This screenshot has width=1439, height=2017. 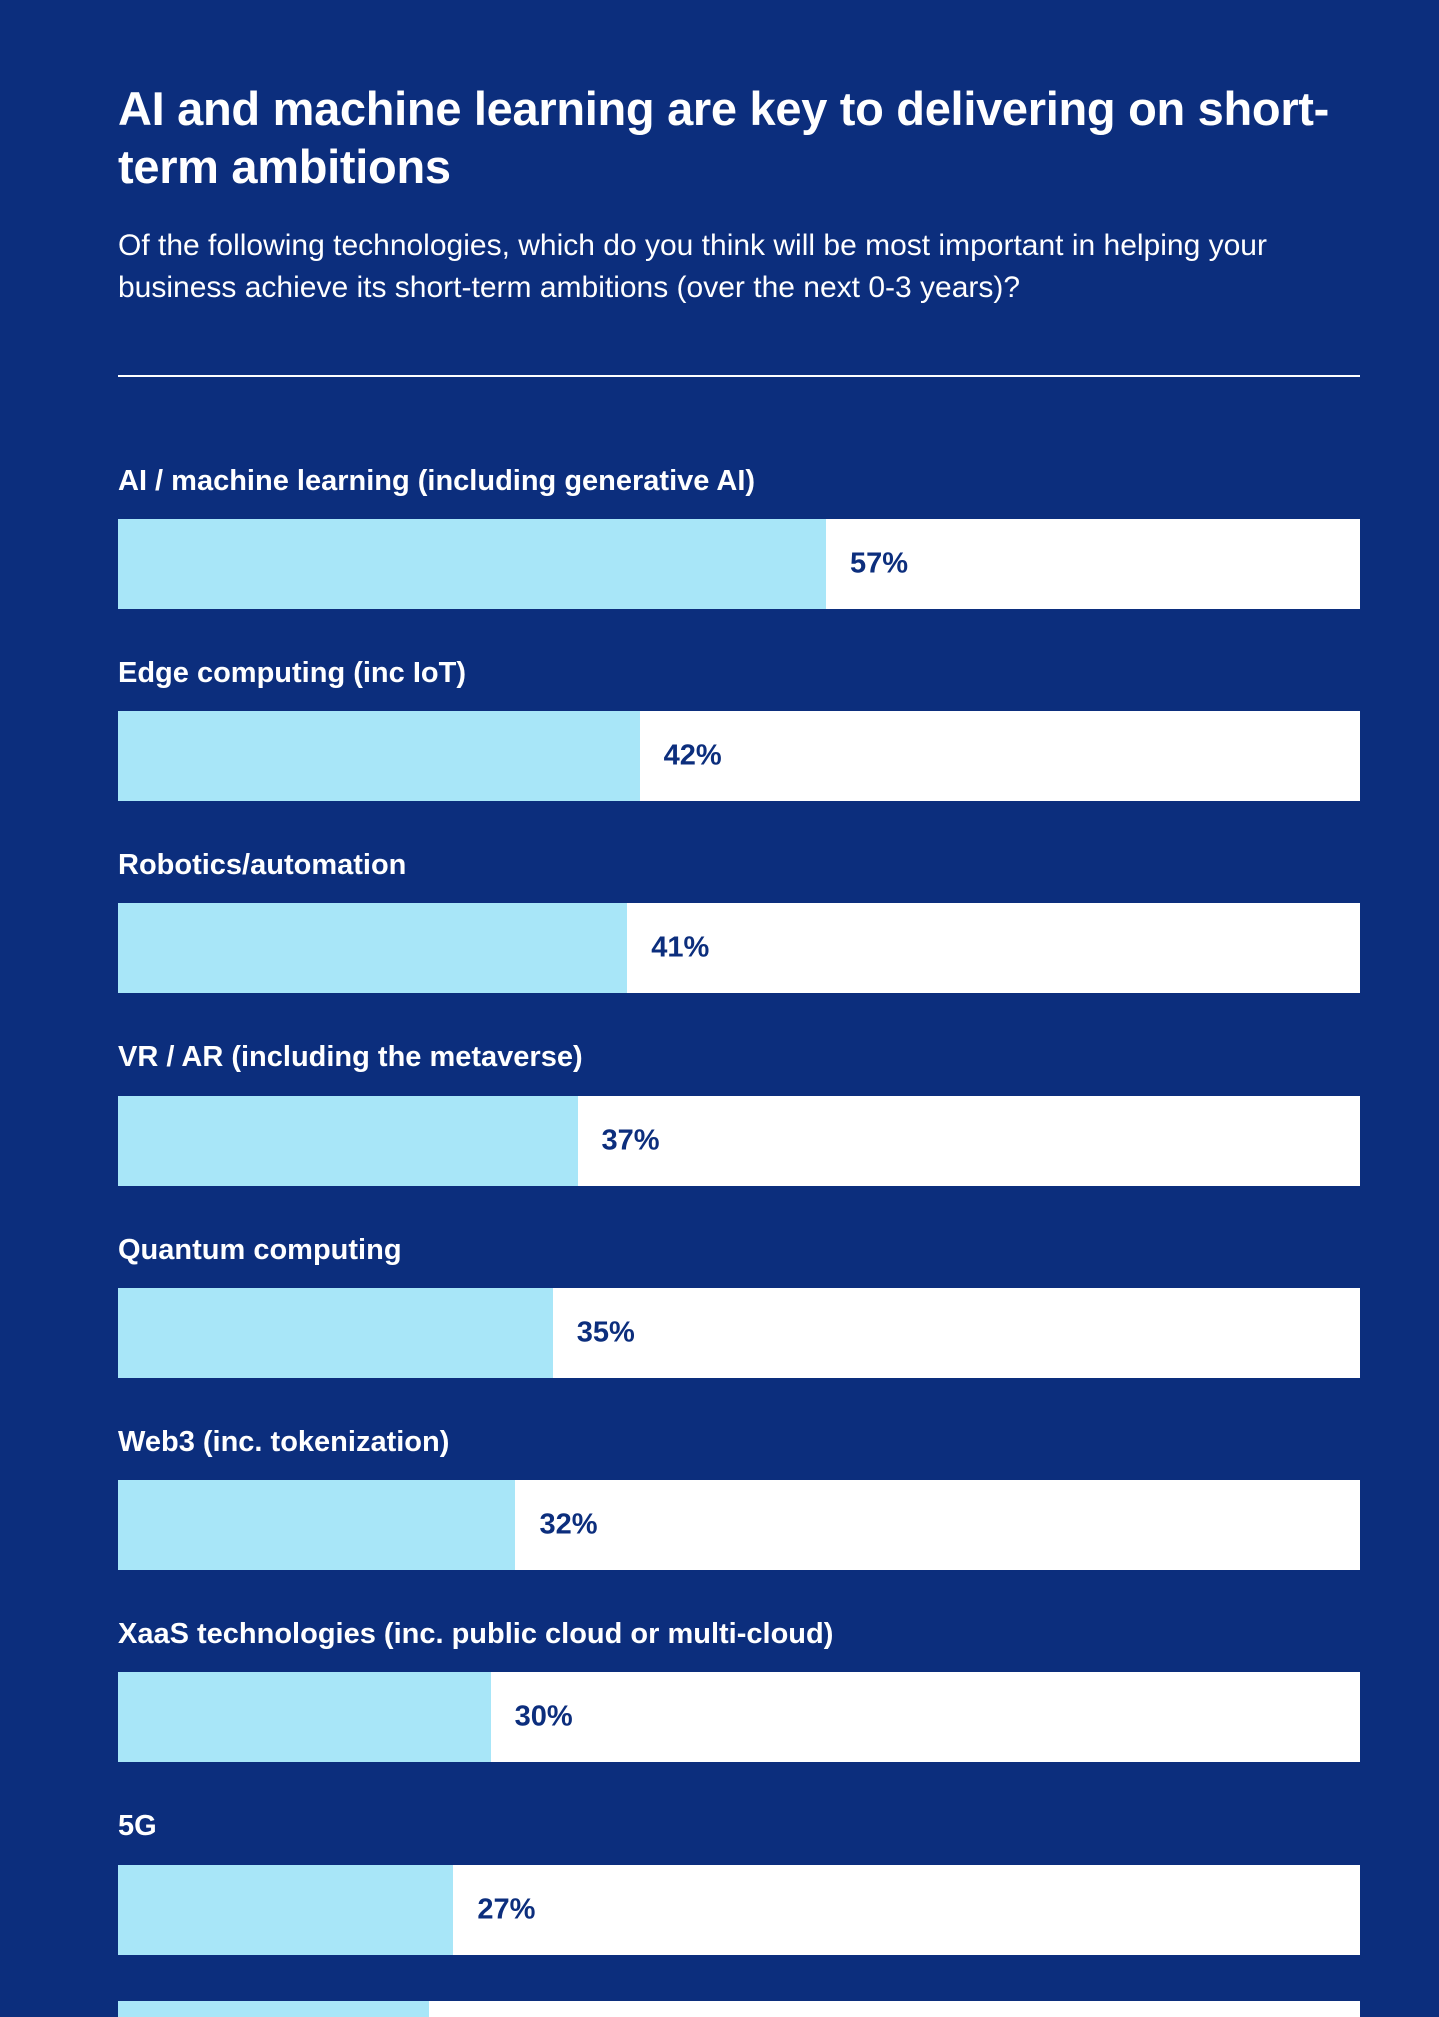 I want to click on category-label: VR / AR (including the metaverse), so click(x=350, y=1057).